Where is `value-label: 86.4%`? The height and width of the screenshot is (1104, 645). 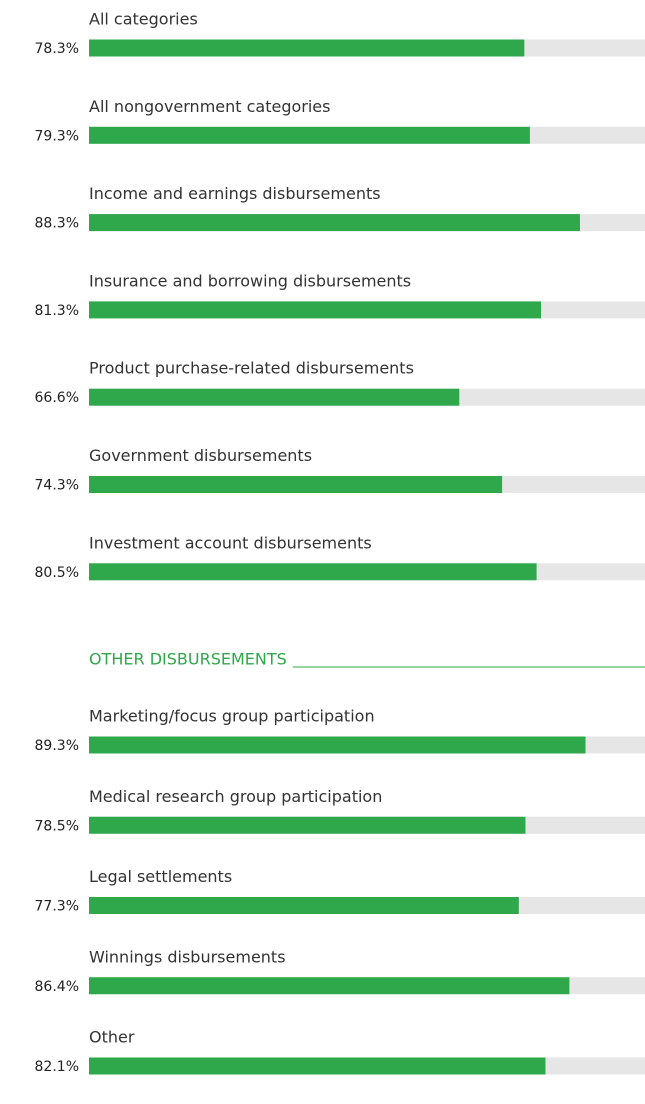
value-label: 86.4% is located at coordinates (57, 987).